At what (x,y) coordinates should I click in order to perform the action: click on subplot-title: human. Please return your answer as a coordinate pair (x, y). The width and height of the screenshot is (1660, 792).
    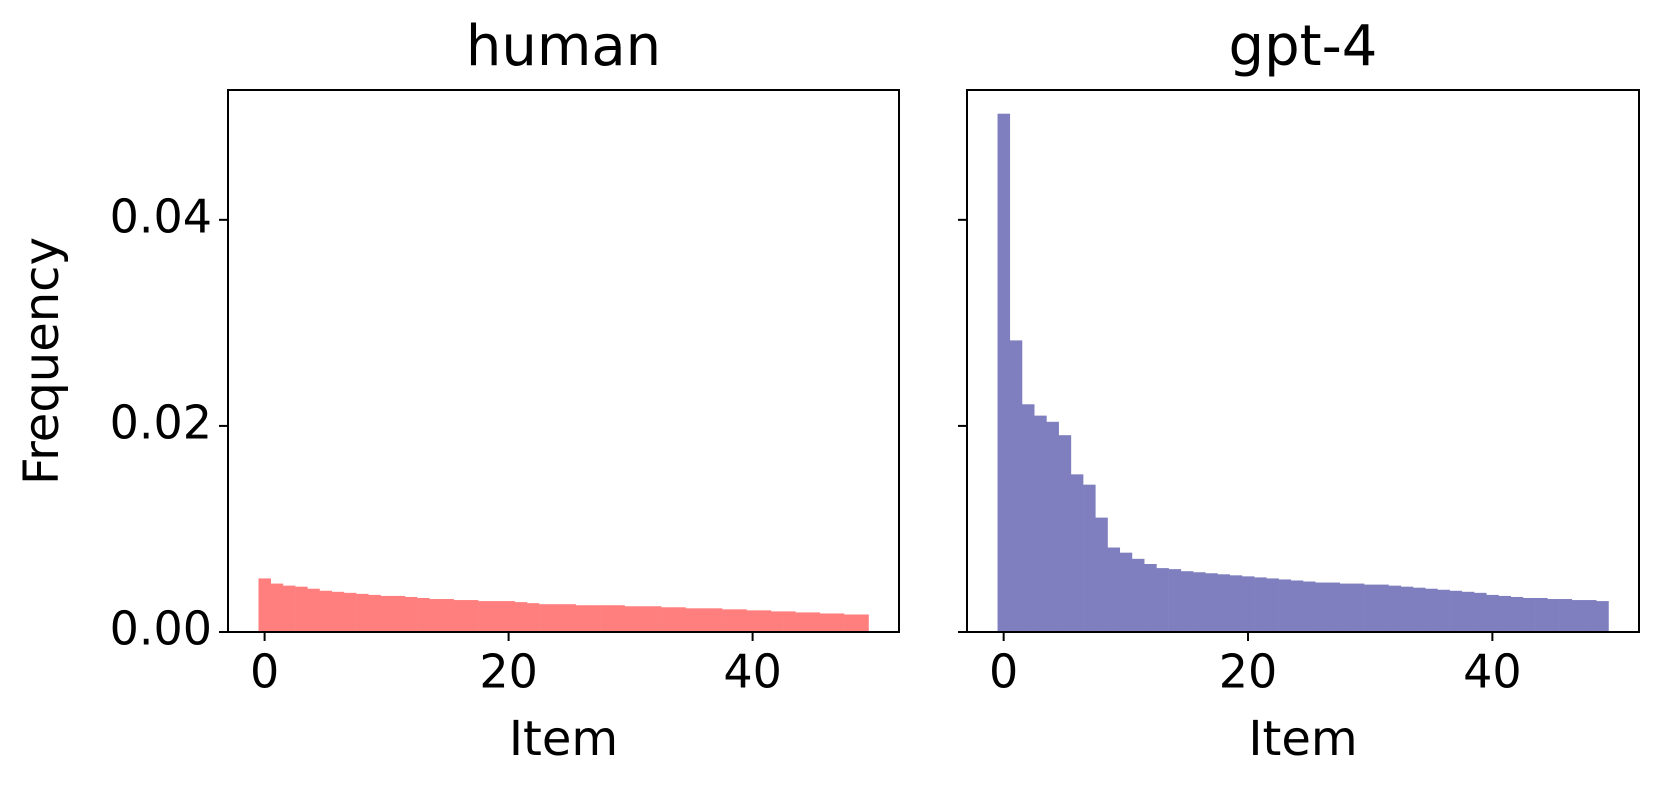
    Looking at the image, I should click on (563, 46).